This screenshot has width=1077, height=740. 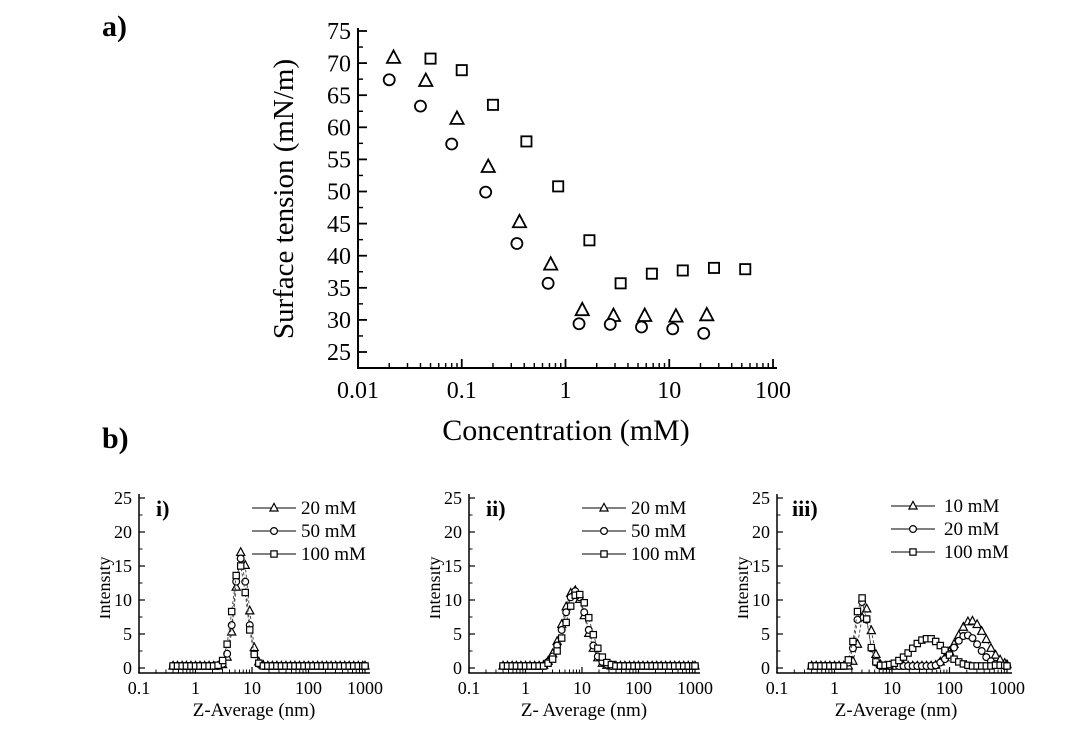 I want to click on y-tick-label: 70, so click(x=339, y=64).